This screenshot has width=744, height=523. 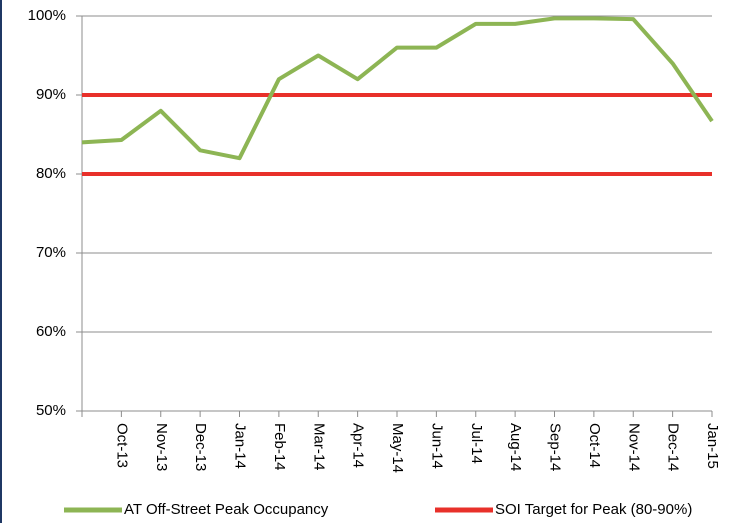 What do you see at coordinates (51, 331) in the screenshot?
I see `y-tick-label: 60%` at bounding box center [51, 331].